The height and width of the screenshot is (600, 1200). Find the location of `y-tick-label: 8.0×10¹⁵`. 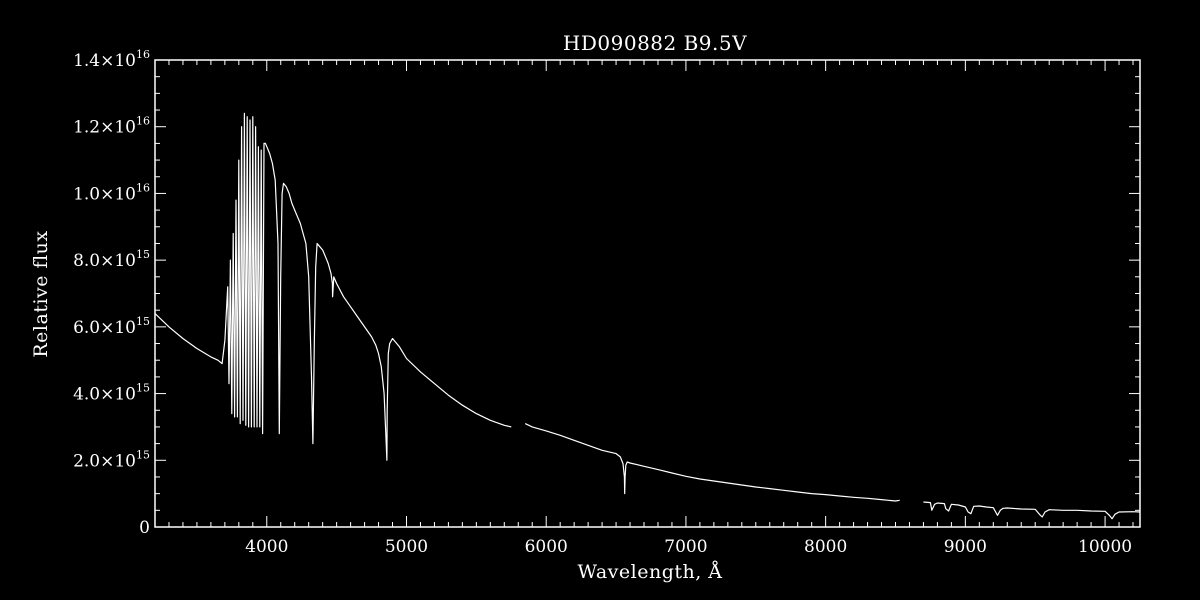

y-tick-label: 8.0×10¹⁵ is located at coordinates (111, 259).